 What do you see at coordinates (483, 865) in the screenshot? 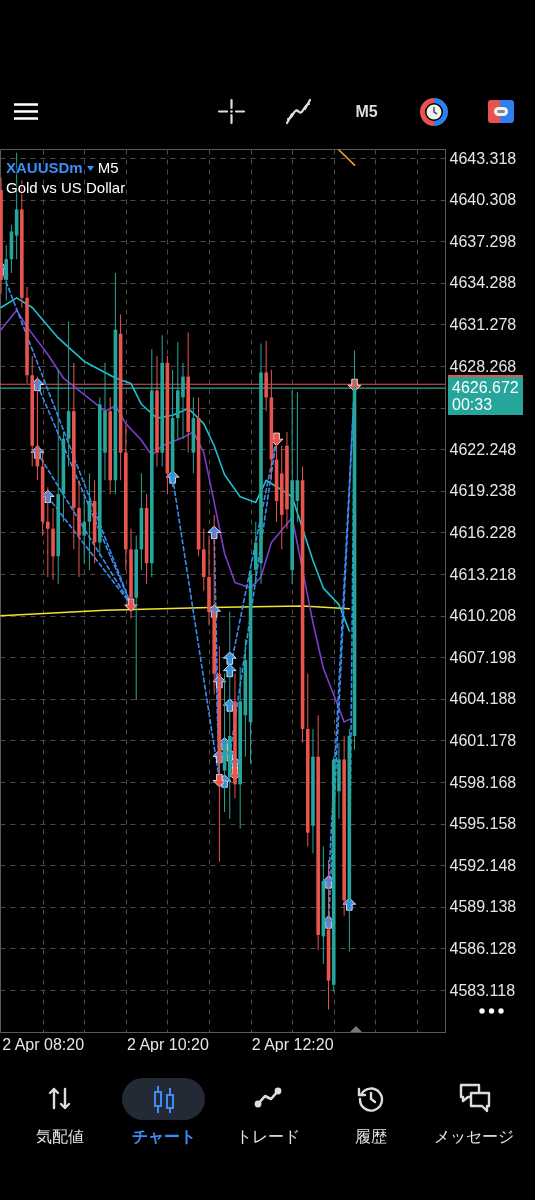
I see `y-tick-label: 4592.148` at bounding box center [483, 865].